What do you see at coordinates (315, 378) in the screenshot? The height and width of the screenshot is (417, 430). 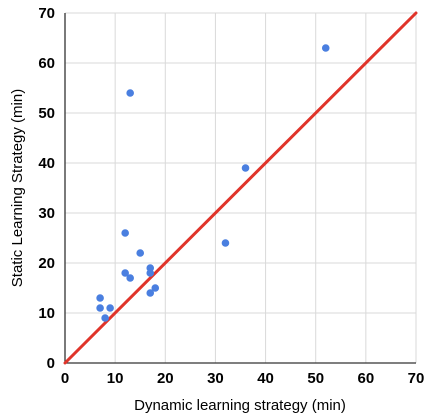 I see `x-tick-label: 50` at bounding box center [315, 378].